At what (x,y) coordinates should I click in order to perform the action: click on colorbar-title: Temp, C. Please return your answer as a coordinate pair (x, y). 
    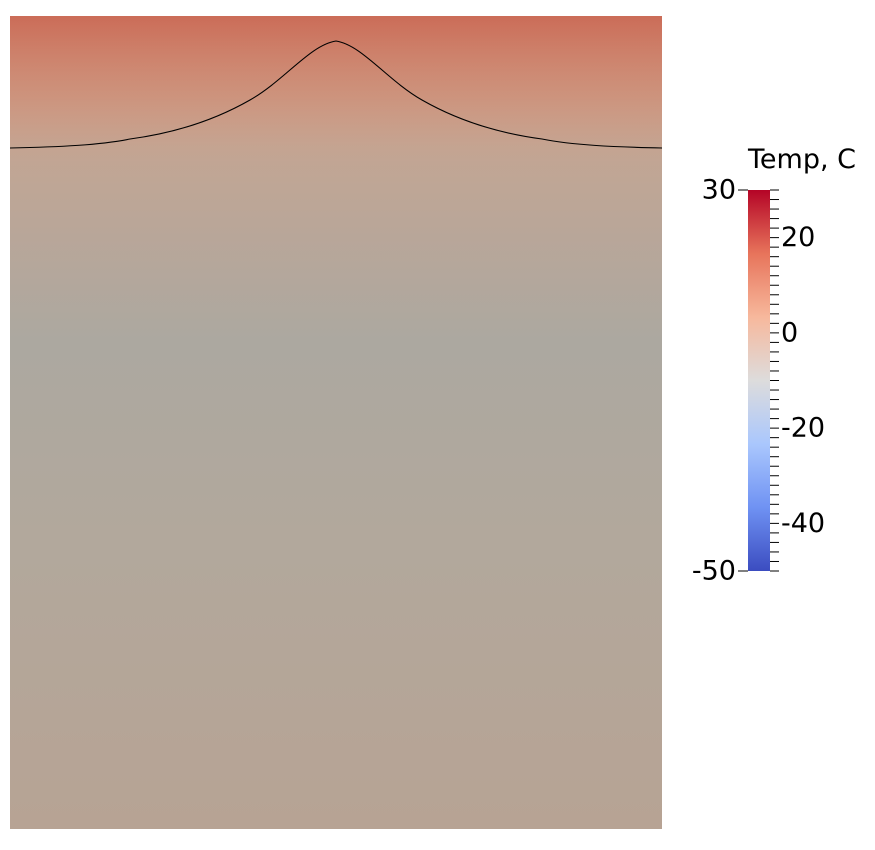
    Looking at the image, I should click on (801, 159).